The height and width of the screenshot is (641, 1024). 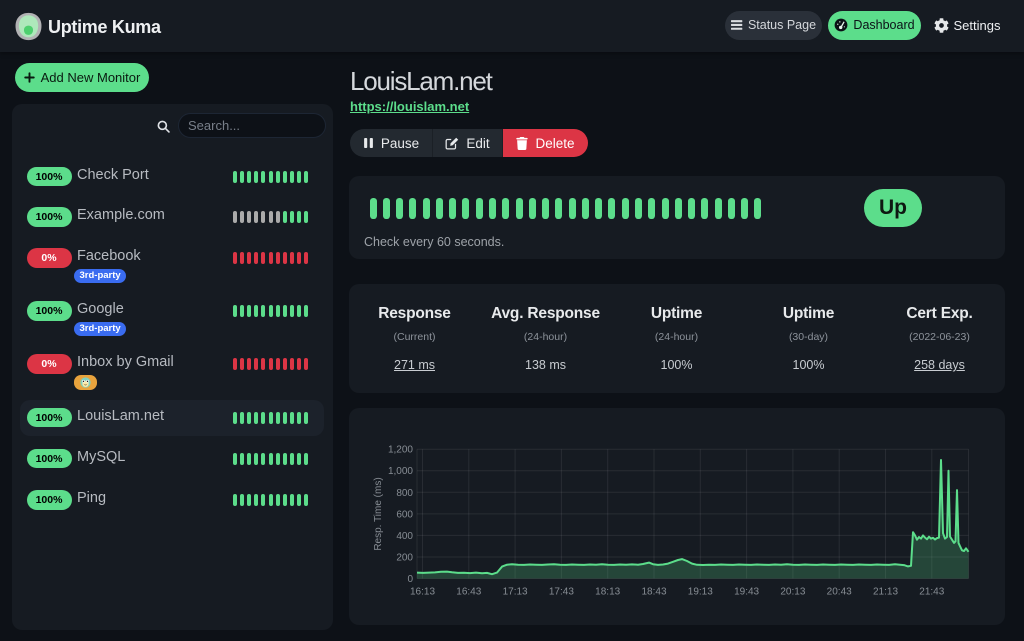 I want to click on svg-text: 21:43, so click(x=931, y=592).